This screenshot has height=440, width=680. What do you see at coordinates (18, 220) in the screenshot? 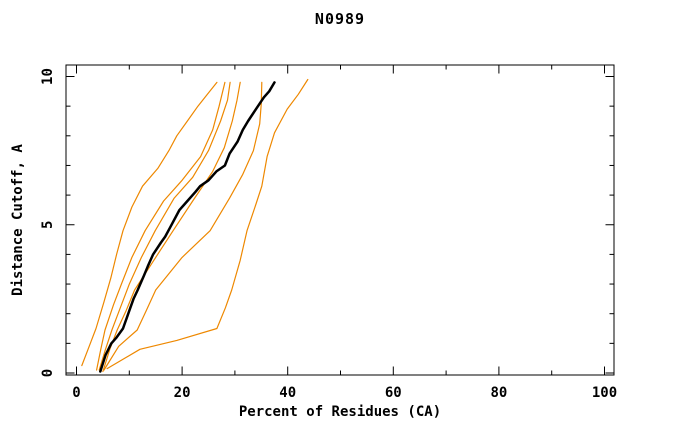
I see `y-axis-title: Distance Cutoff, A` at bounding box center [18, 220].